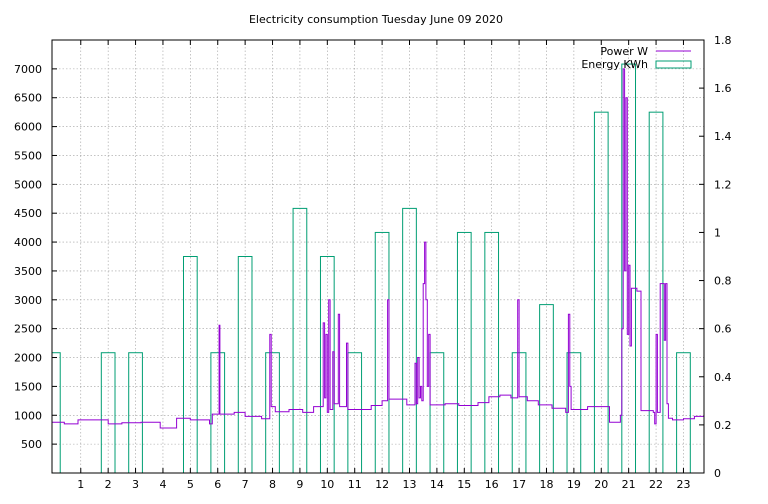 The width and height of the screenshot is (768, 504). What do you see at coordinates (28, 98) in the screenshot?
I see `y-left-tick-label: 6500` at bounding box center [28, 98].